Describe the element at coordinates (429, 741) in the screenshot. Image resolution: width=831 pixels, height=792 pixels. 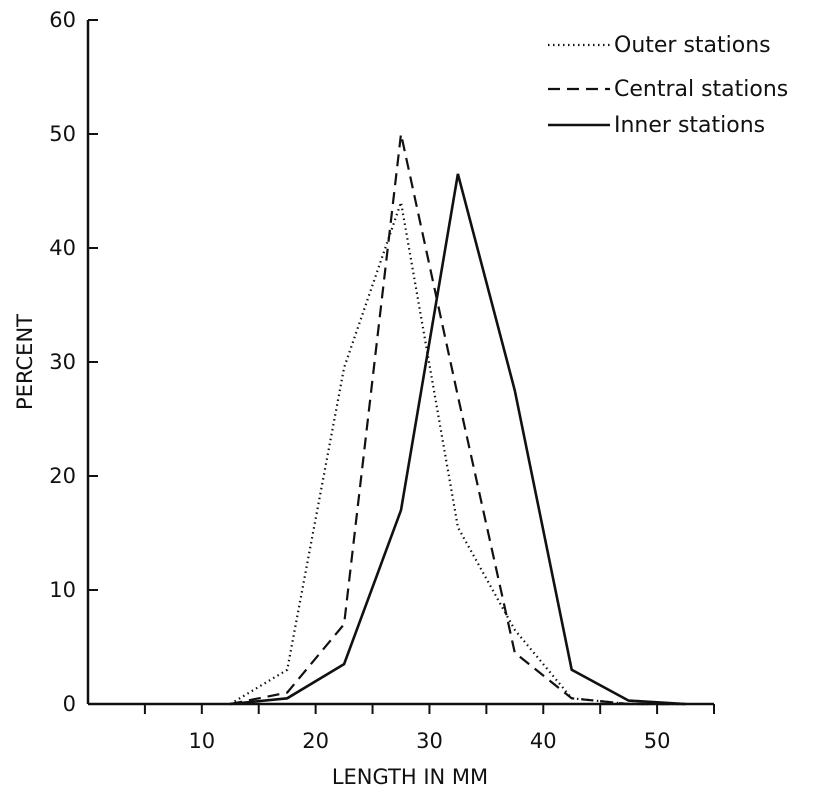
I see `x-tick-label: 30` at that location.